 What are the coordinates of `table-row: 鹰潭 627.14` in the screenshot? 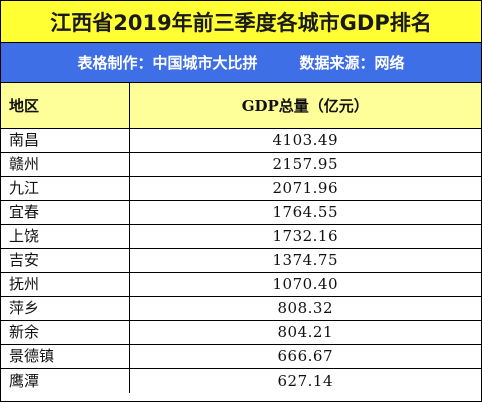 It's located at (241, 381).